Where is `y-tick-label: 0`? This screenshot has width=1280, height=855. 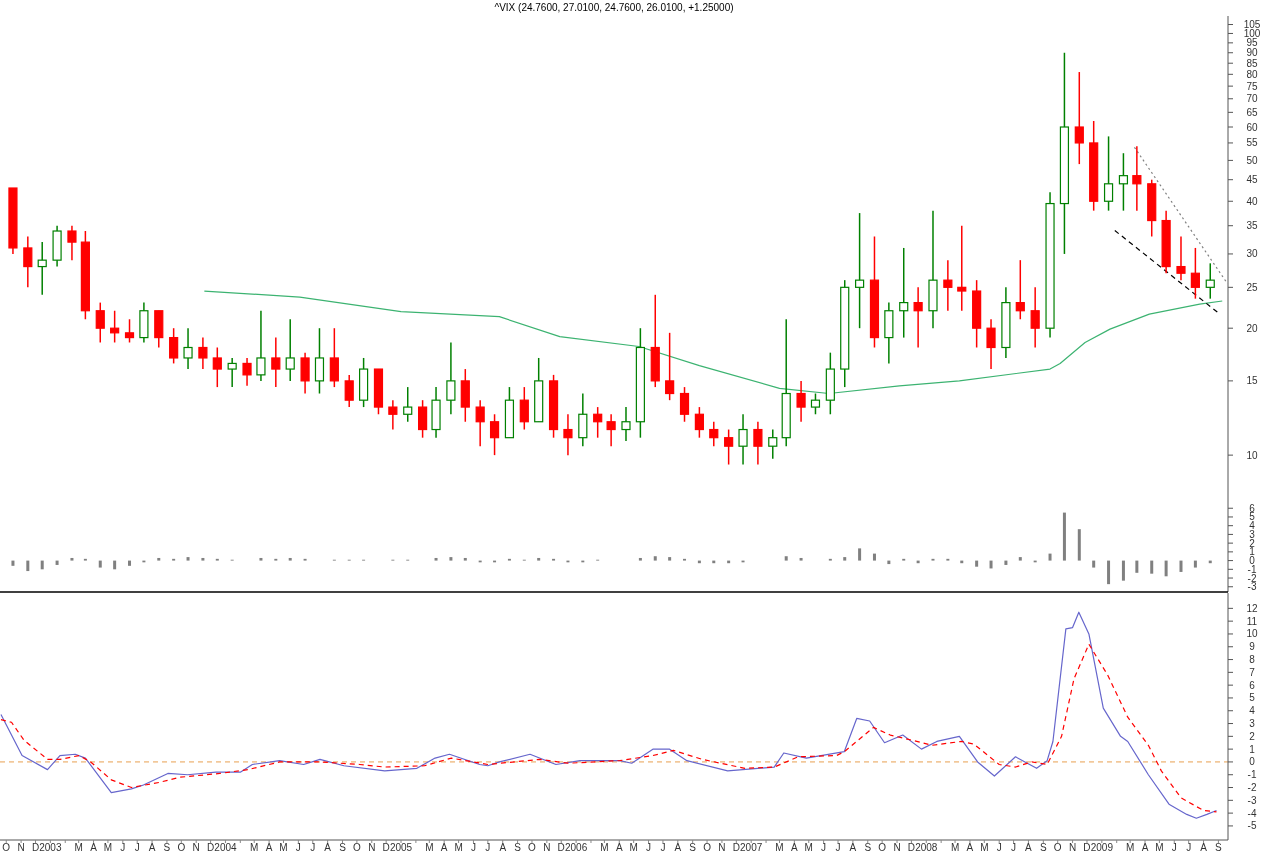
y-tick-label: 0 is located at coordinates (1252, 762).